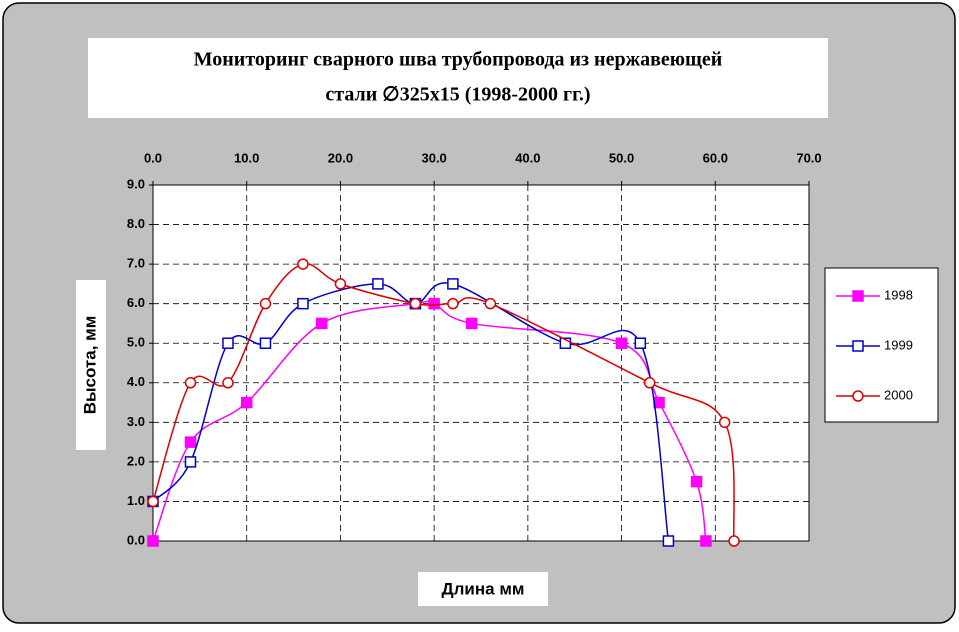 The image size is (959, 632). What do you see at coordinates (136, 342) in the screenshot?
I see `y-tick-label: 5.0` at bounding box center [136, 342].